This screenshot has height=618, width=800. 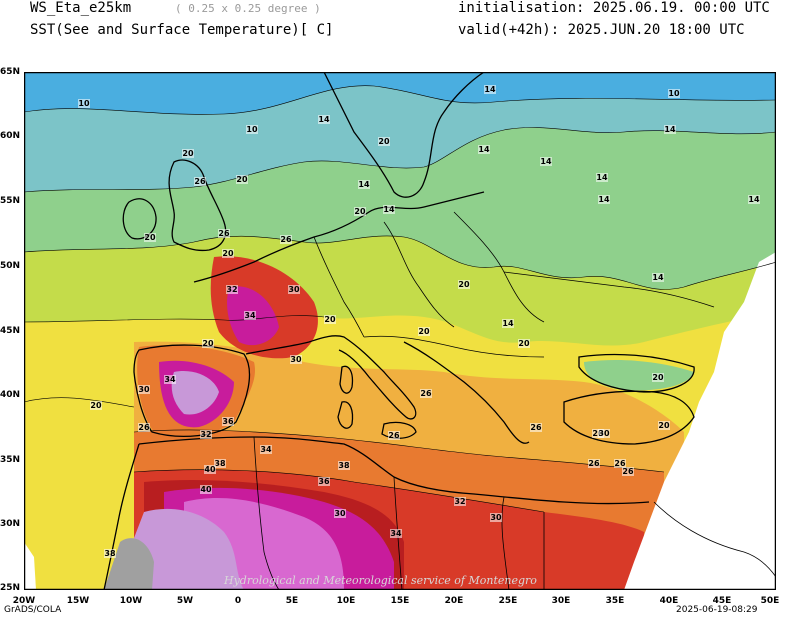 I want to click on lat-label-60n: 60N, so click(x=10, y=136).